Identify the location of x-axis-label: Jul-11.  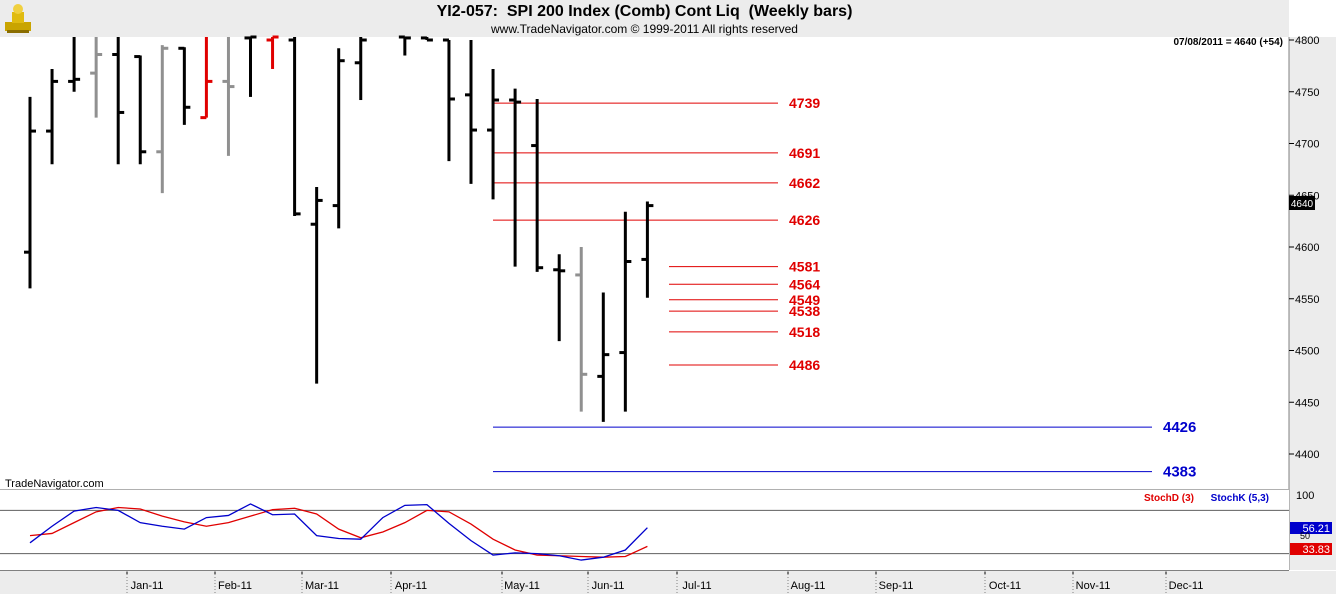
(696, 586).